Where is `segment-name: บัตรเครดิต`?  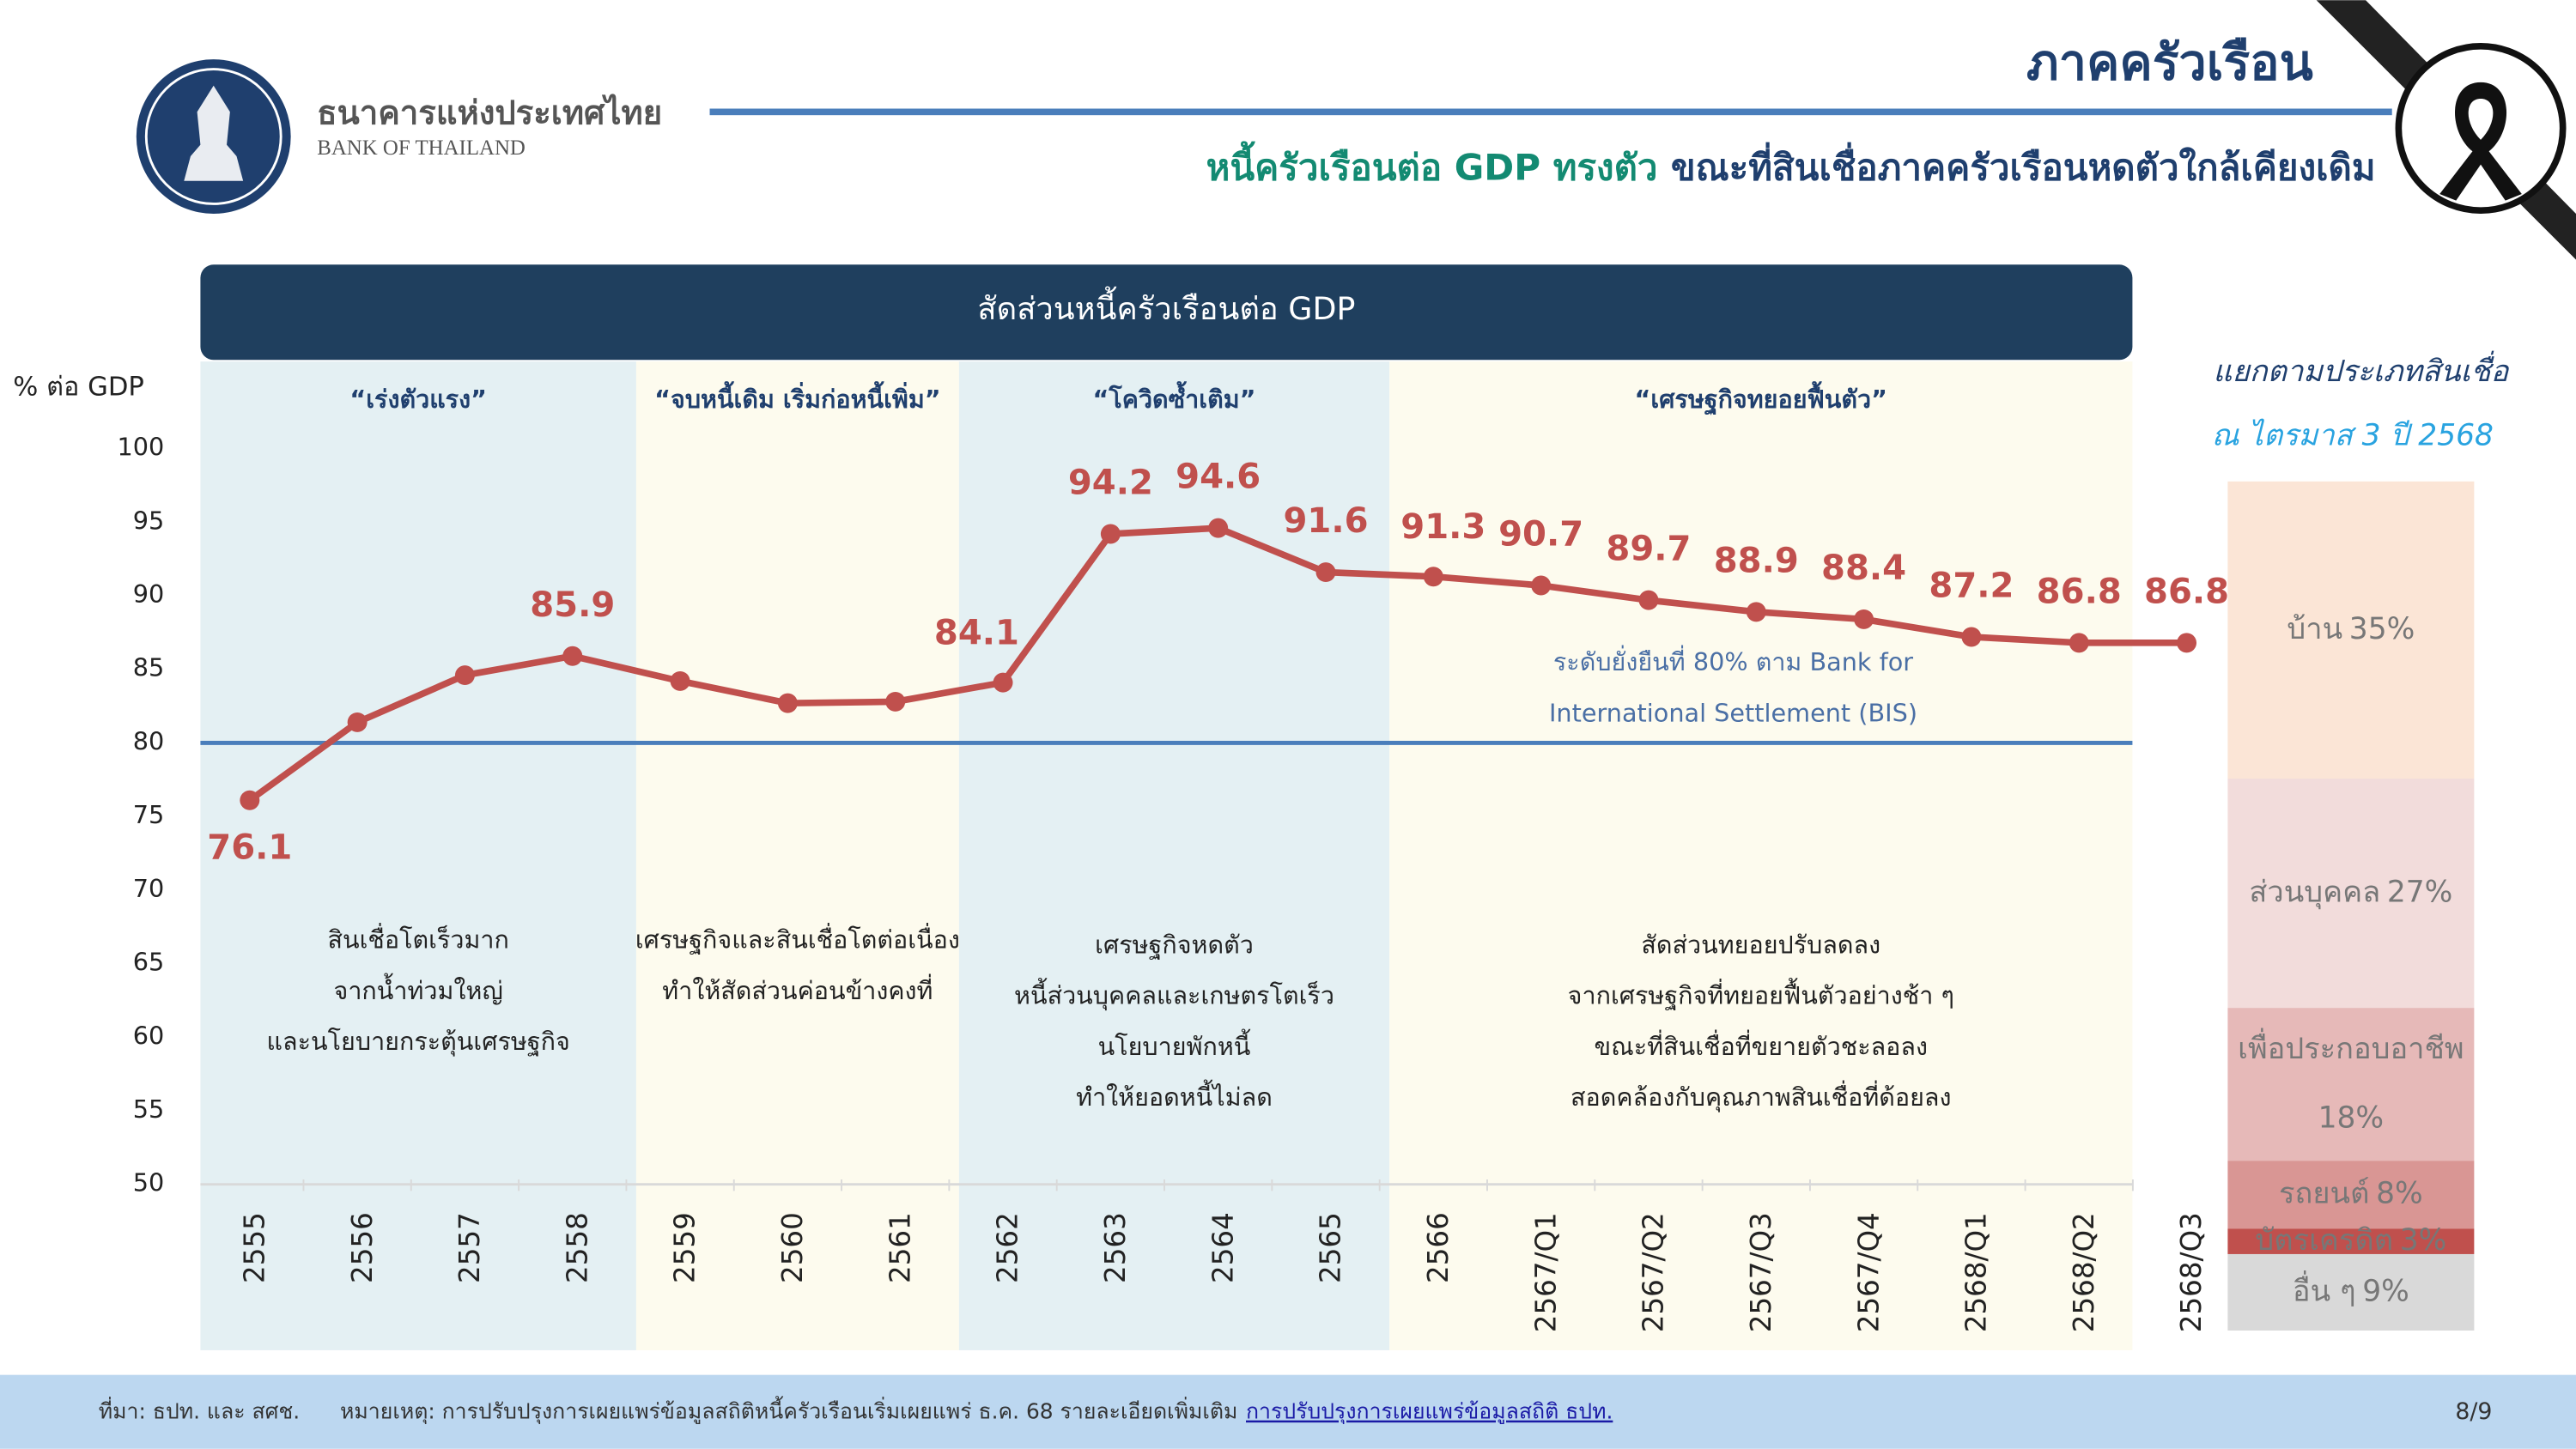 segment-name: บัตรเครดิต is located at coordinates (2324, 1240).